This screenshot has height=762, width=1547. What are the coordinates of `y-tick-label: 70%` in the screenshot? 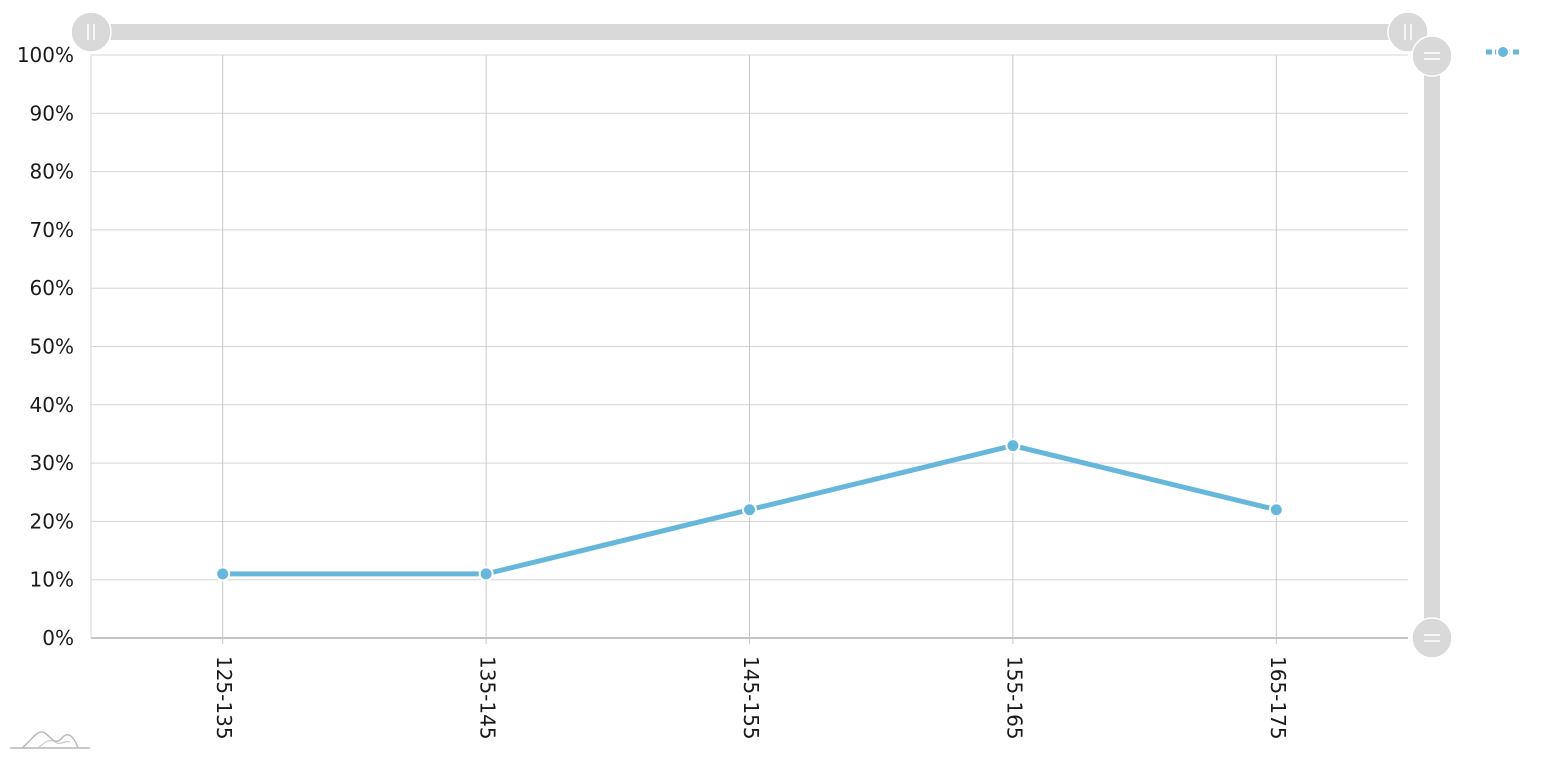 It's located at (52, 230).